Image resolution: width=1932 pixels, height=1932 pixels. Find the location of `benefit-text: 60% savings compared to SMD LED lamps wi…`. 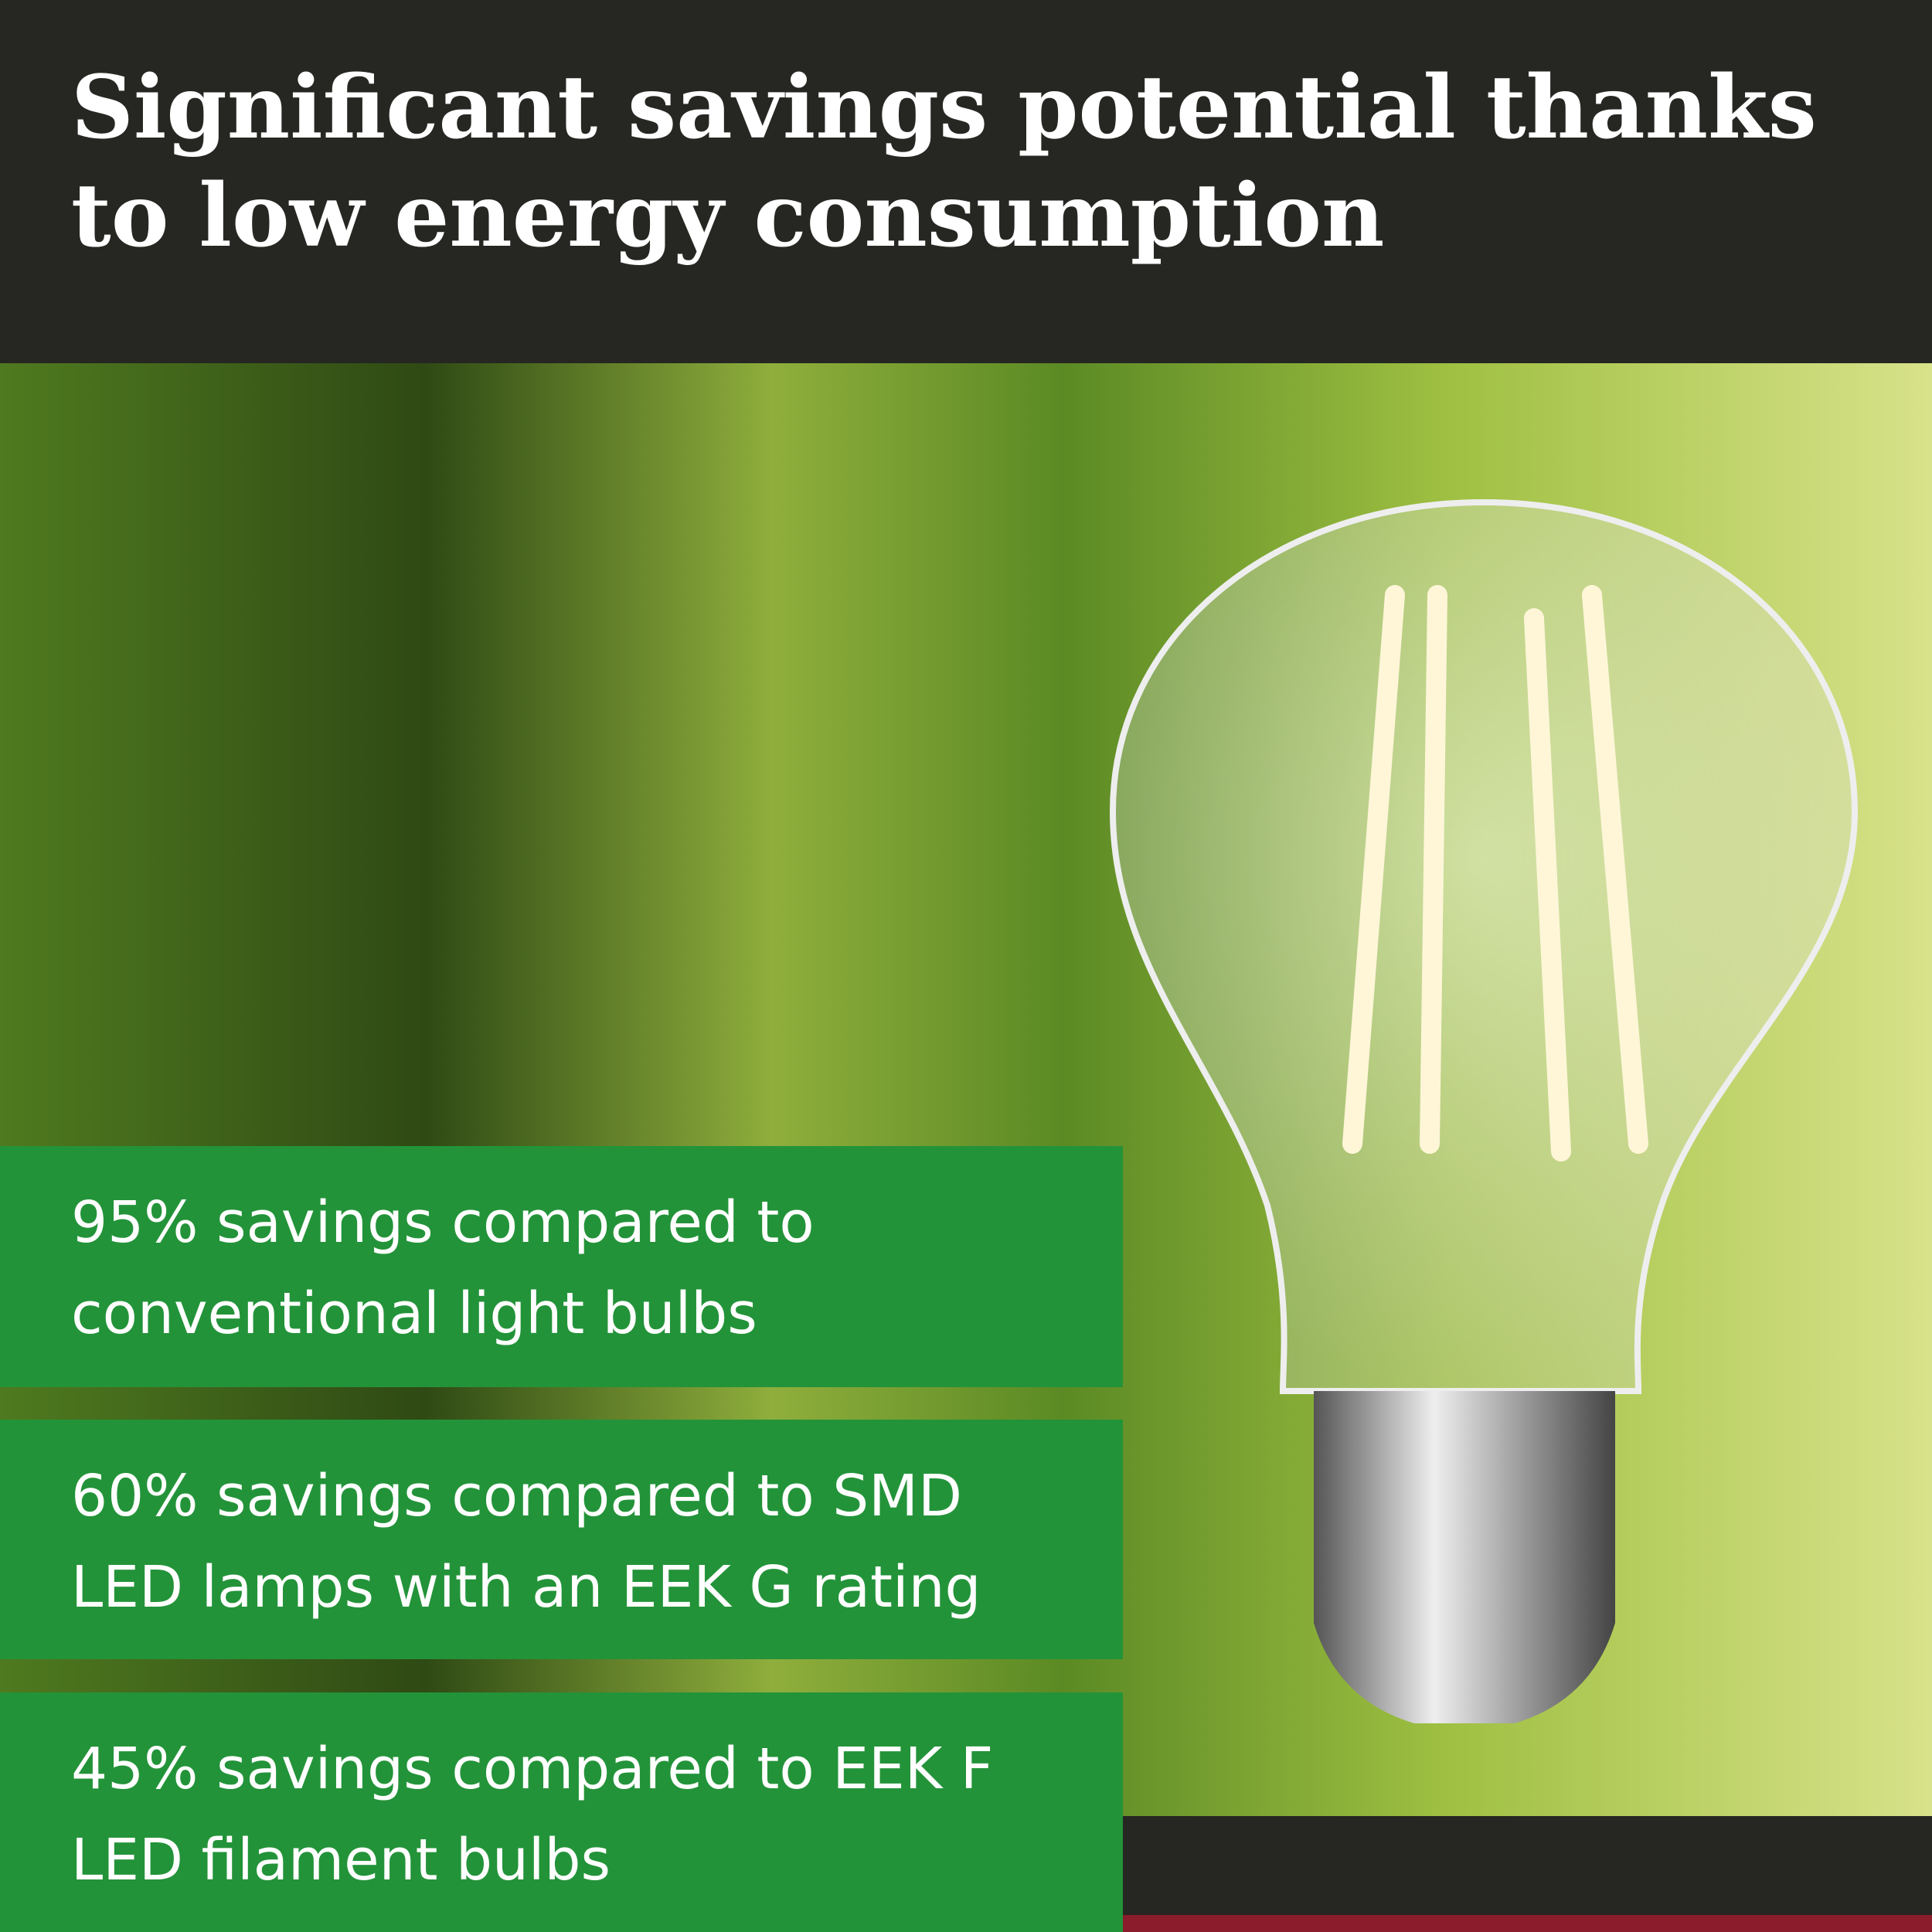

benefit-text: 60% savings compared to SMD LED lamps wi… is located at coordinates (526, 1542).